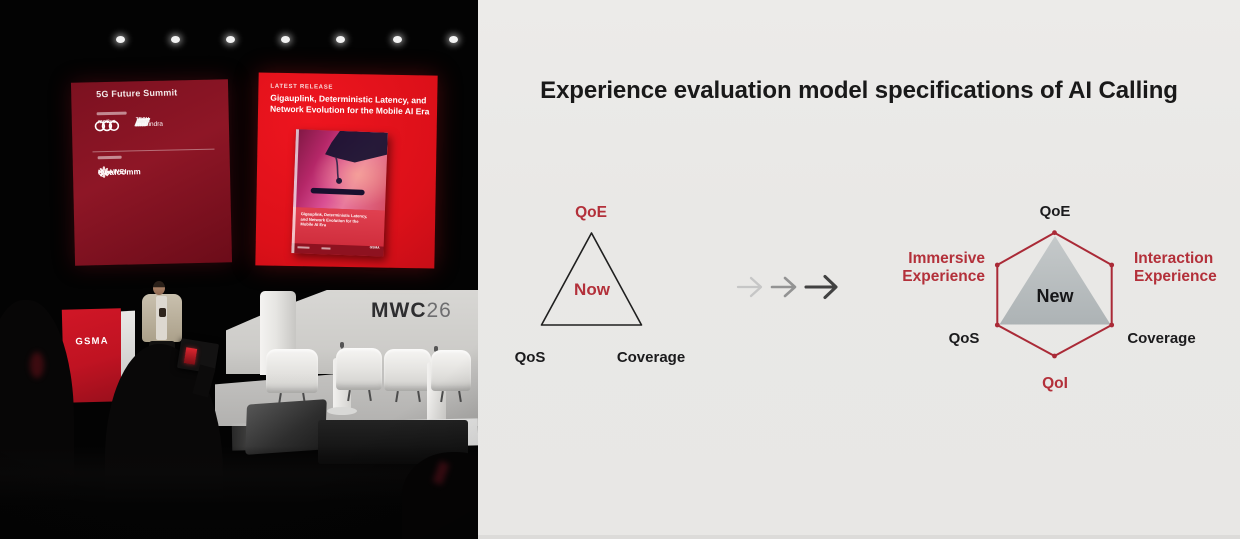  Describe the element at coordinates (591, 212) in the screenshot. I see `triangle-label-qoe: QoE` at that location.